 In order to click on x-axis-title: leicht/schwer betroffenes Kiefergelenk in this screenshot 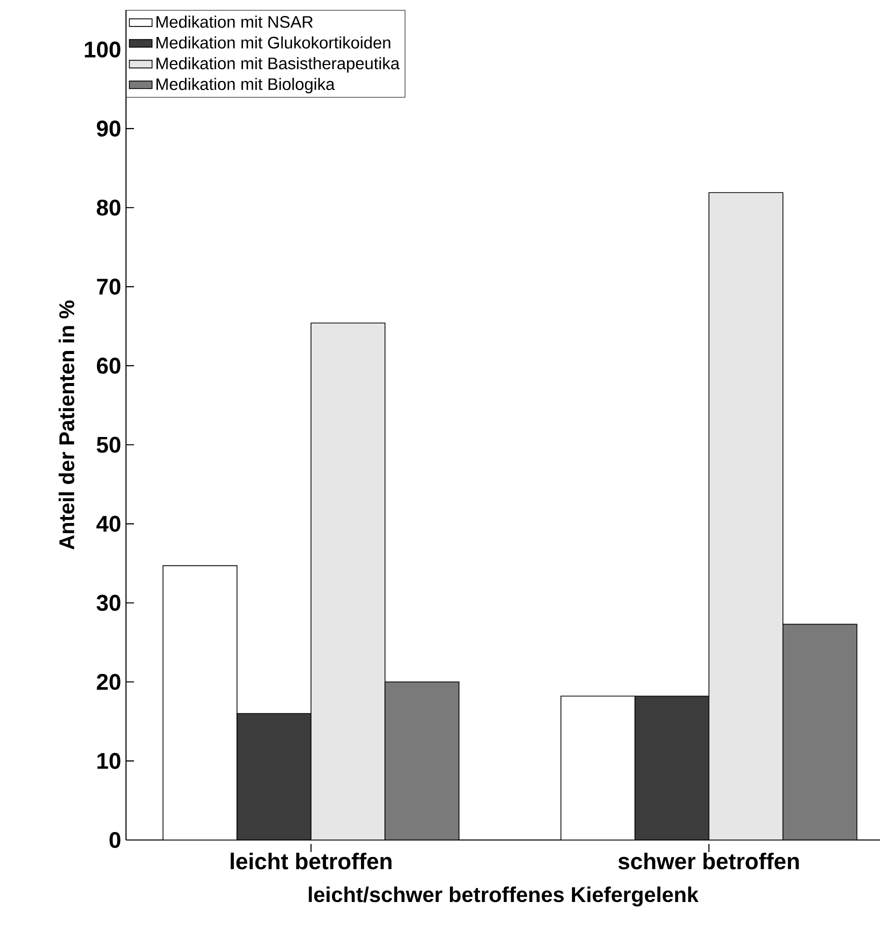, I will do `click(503, 896)`.